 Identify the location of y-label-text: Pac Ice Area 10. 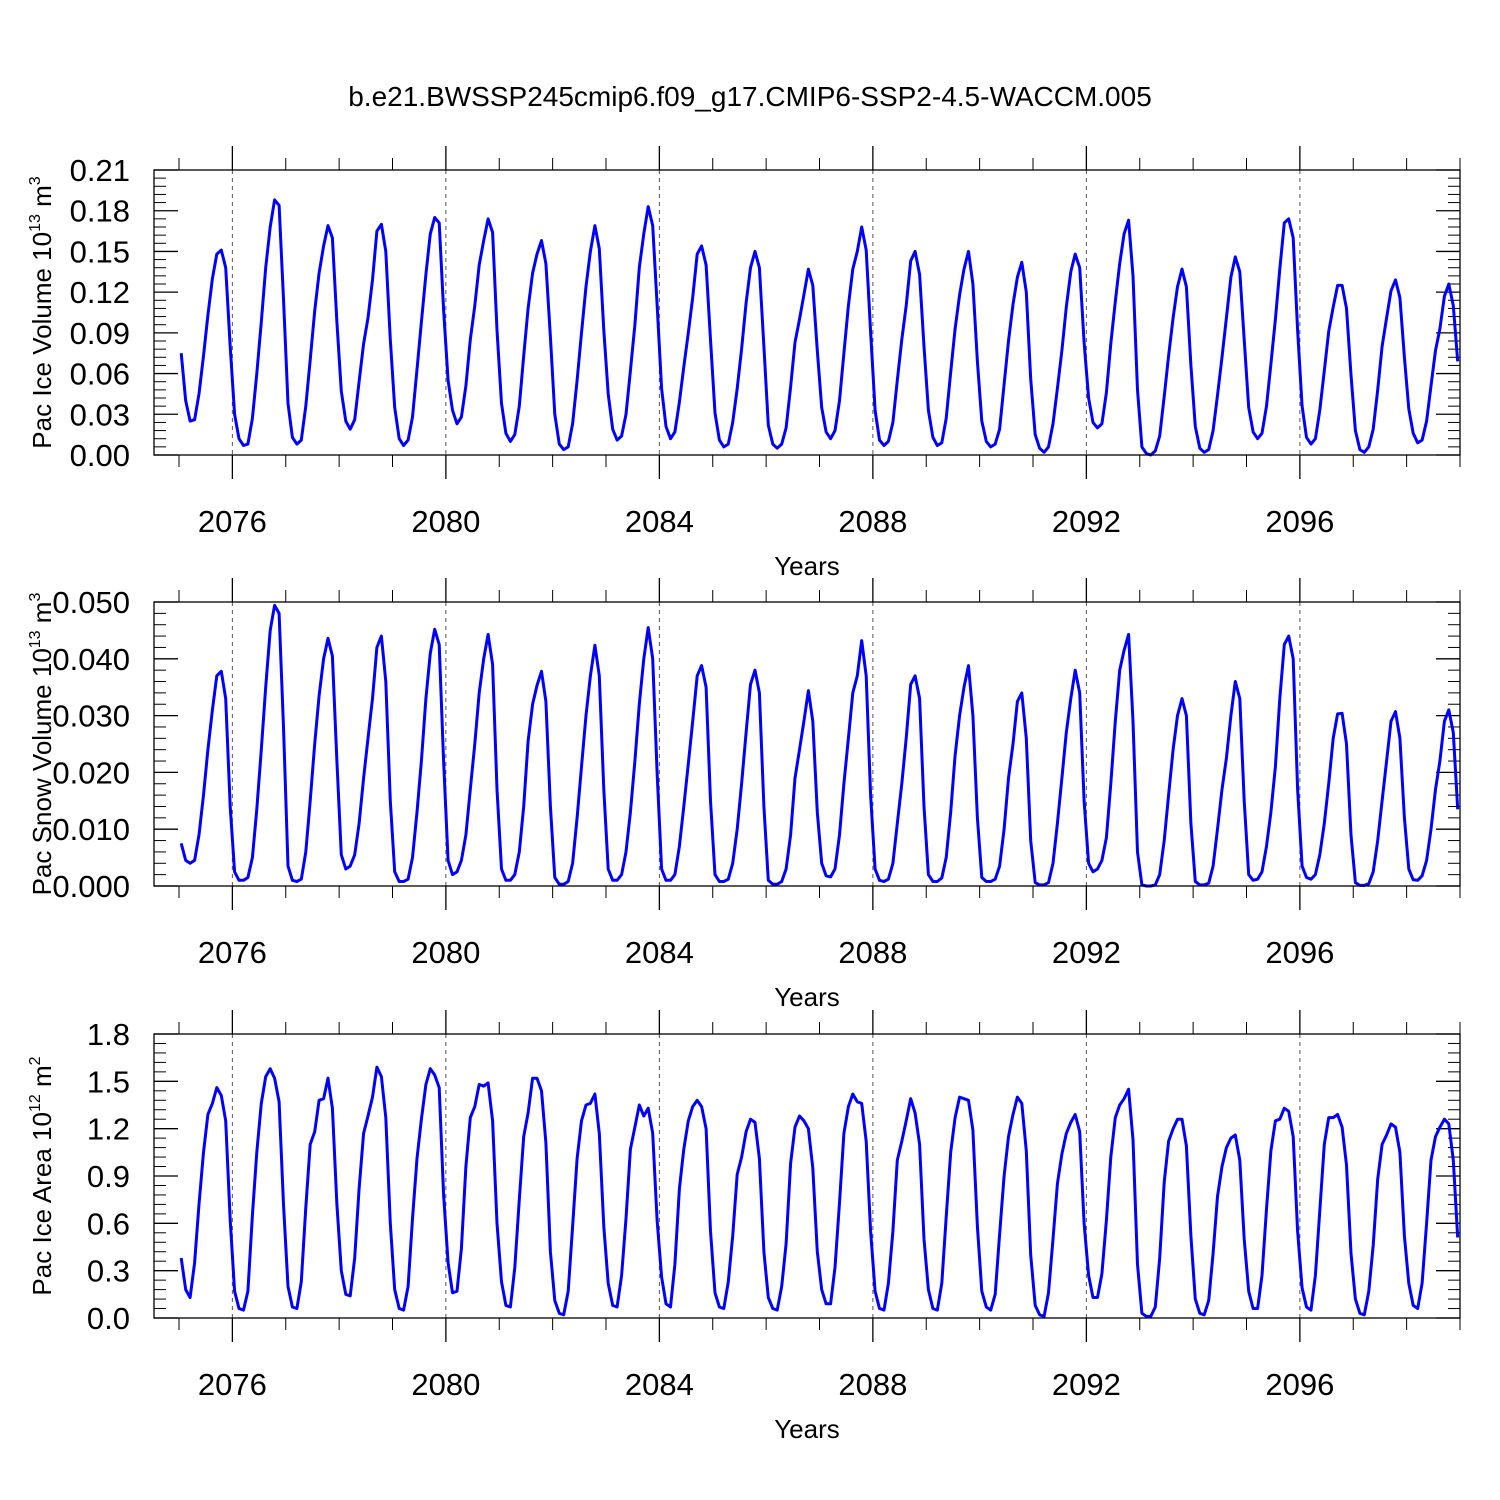
(42, 1204).